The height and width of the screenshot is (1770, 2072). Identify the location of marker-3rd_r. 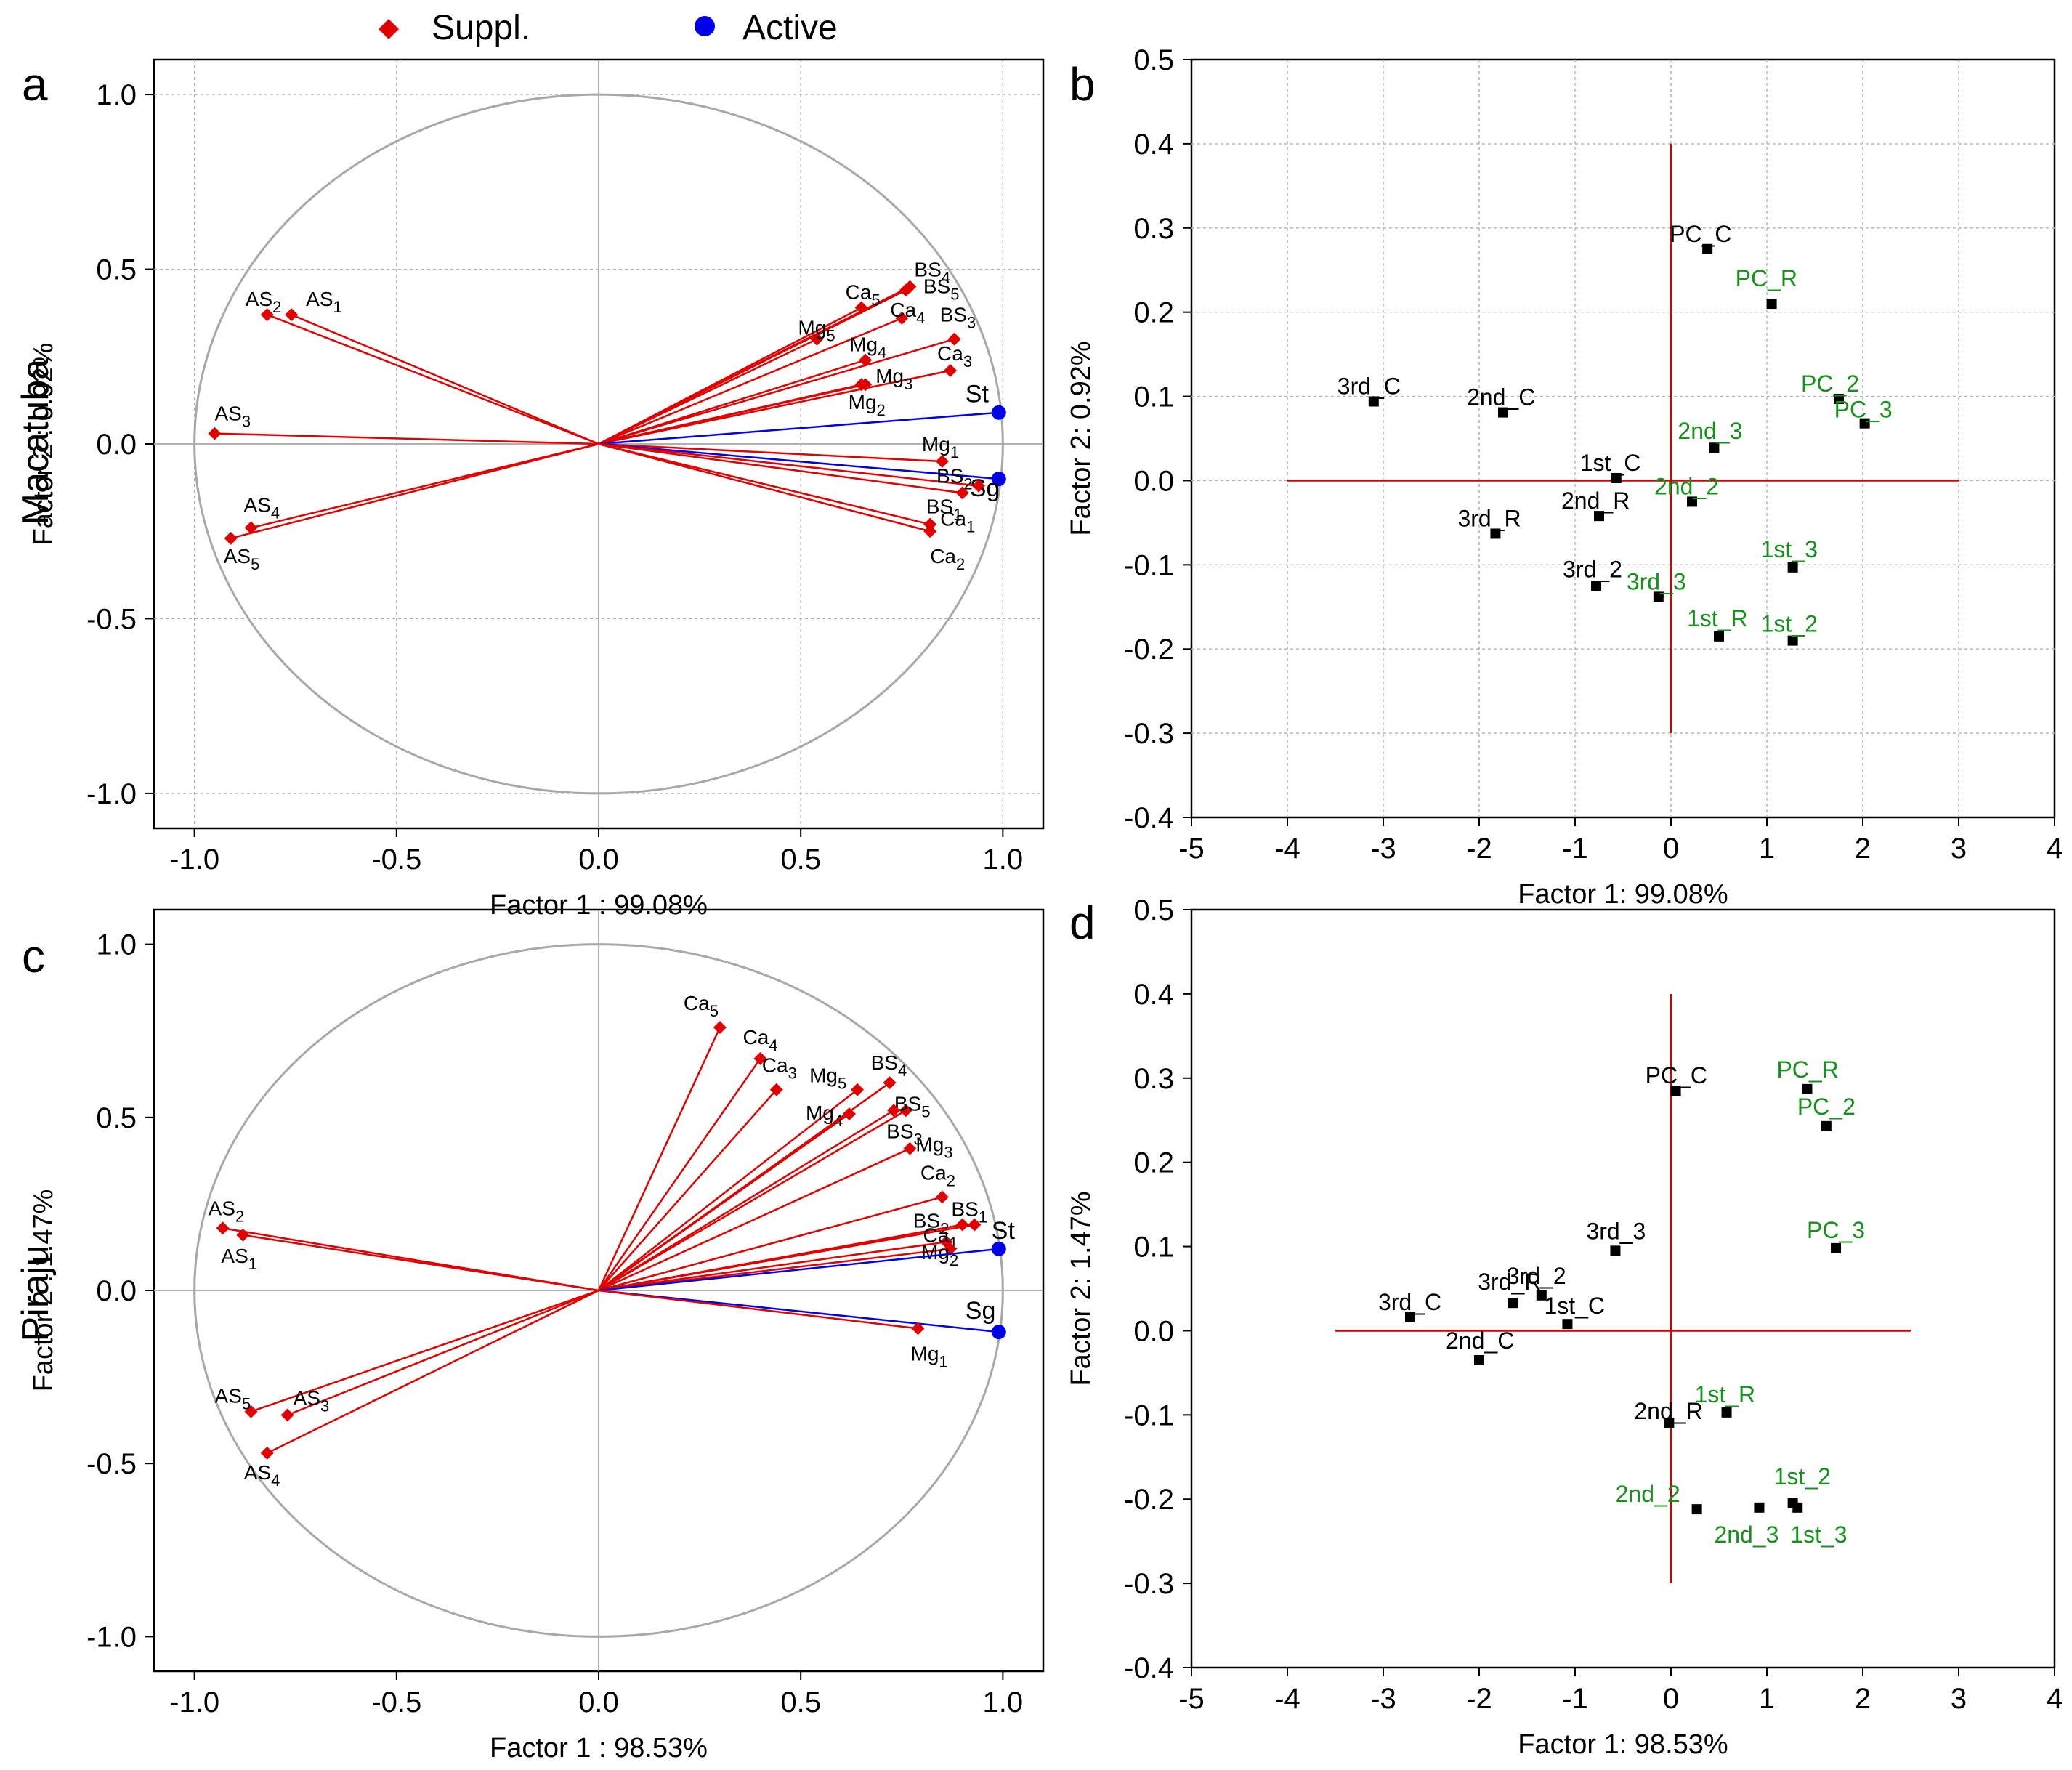
(1513, 1303).